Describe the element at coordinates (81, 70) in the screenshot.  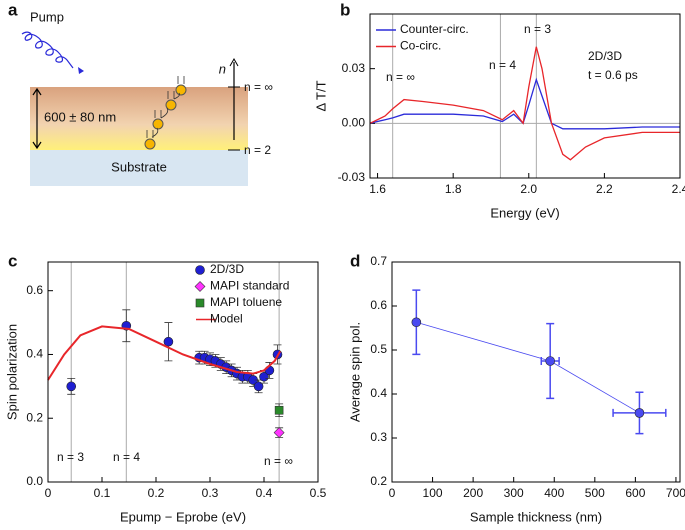
I see `pump-arrowhead` at that location.